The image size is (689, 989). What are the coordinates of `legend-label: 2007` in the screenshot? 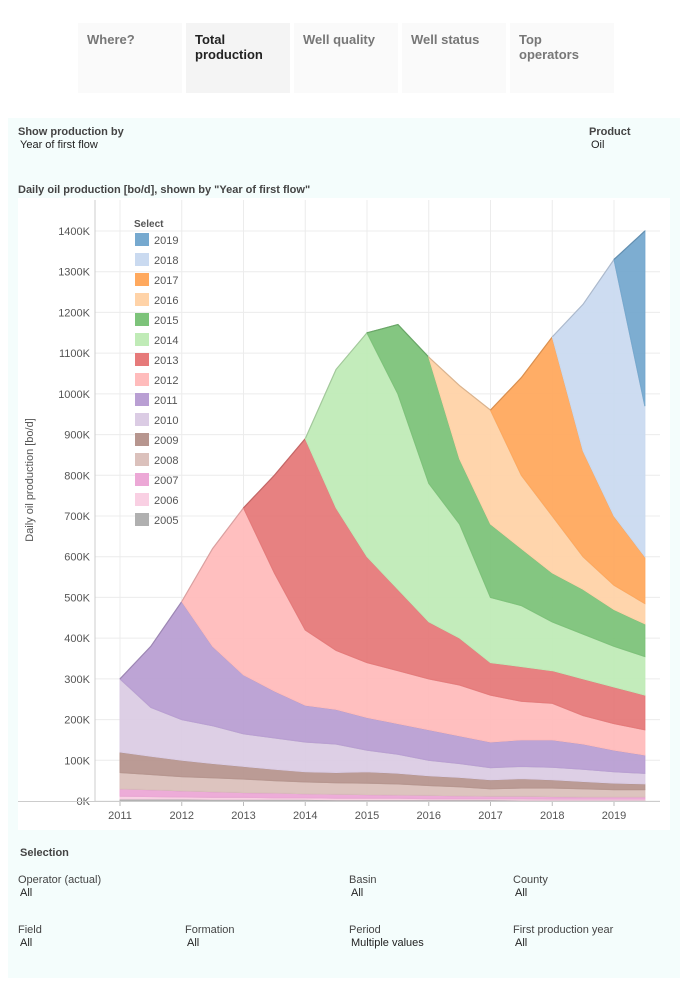 It's located at (166, 481).